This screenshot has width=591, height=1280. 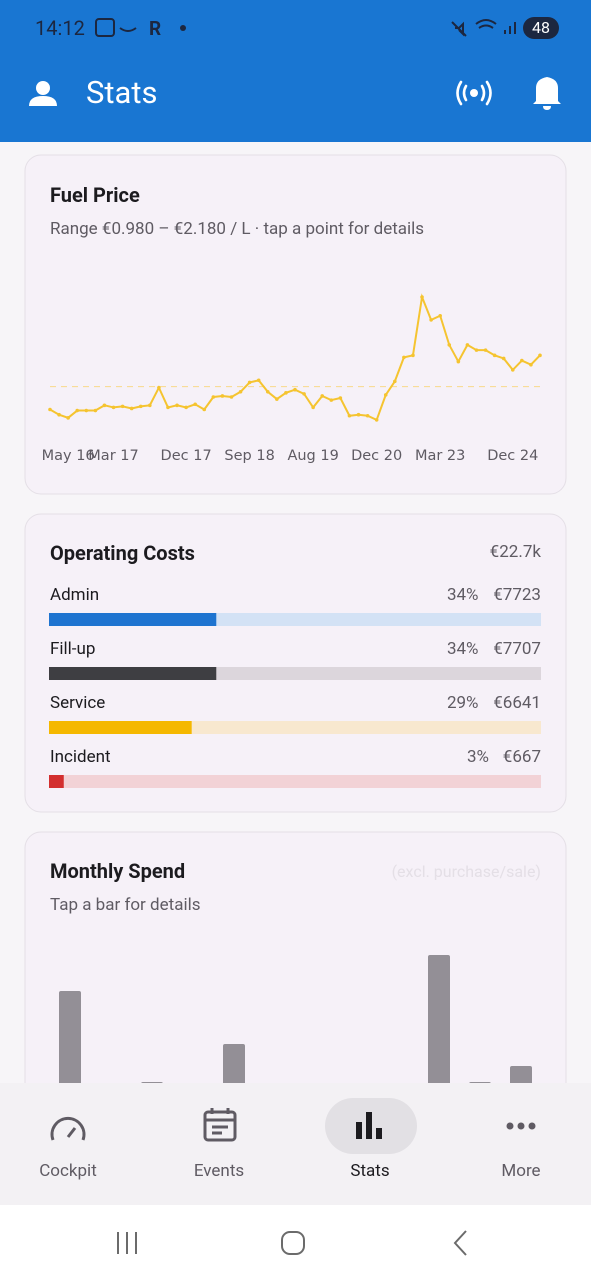 I want to click on cost-amount: €7707, so click(x=517, y=649).